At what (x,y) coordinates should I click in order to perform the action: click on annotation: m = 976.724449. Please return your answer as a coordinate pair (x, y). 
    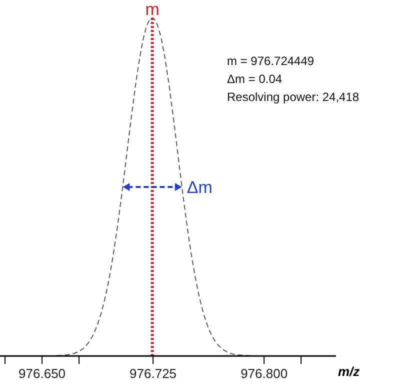
    Looking at the image, I should click on (270, 61).